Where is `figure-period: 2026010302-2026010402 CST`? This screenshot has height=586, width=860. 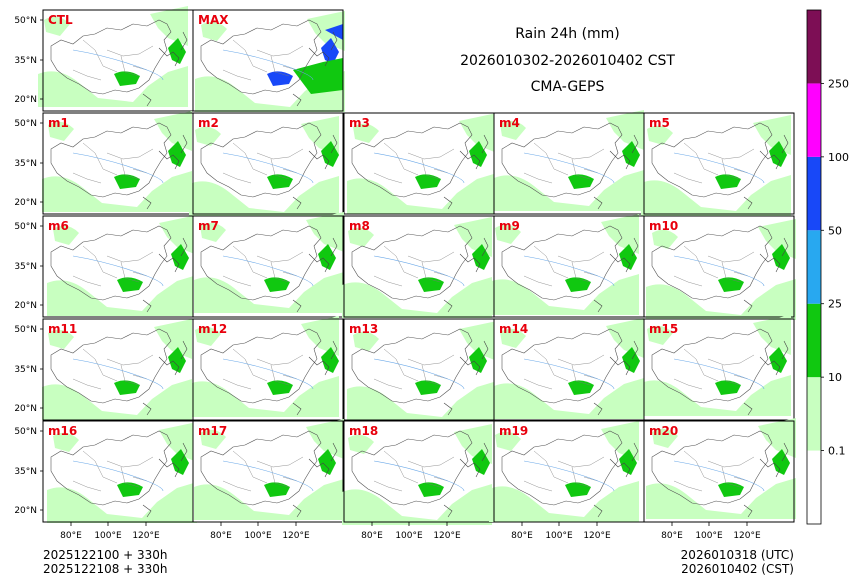 figure-period: 2026010302-2026010402 CST is located at coordinates (567, 61).